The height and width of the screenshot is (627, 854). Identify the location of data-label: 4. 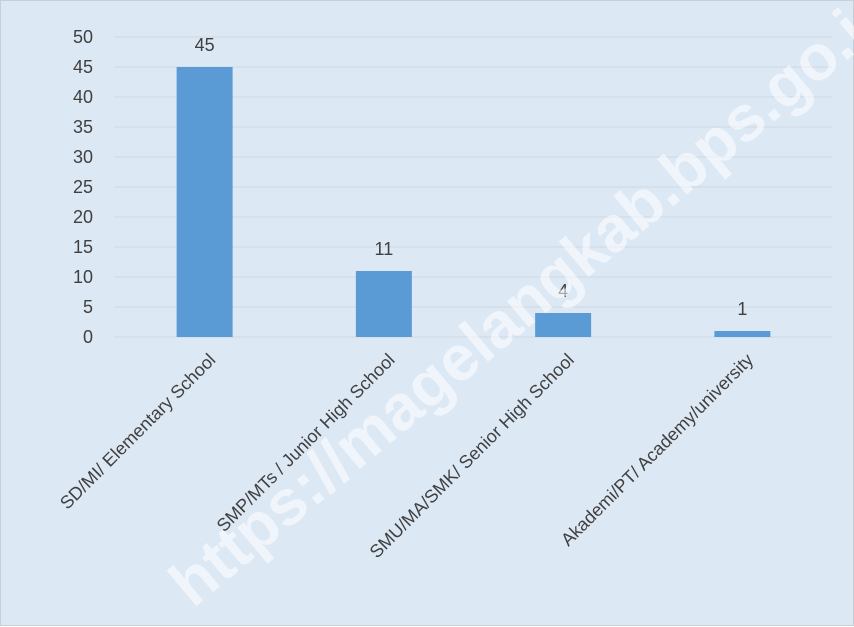
(563, 291).